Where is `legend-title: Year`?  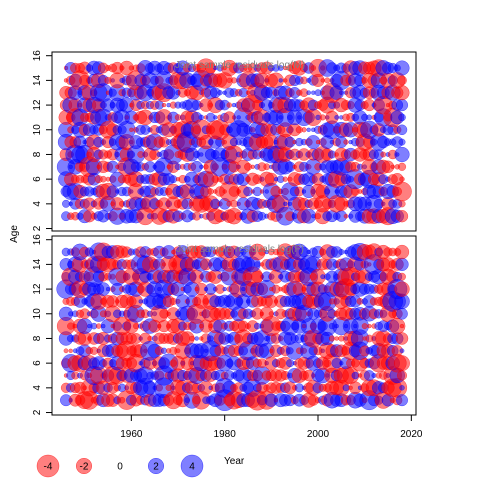 legend-title: Year is located at coordinates (234, 461).